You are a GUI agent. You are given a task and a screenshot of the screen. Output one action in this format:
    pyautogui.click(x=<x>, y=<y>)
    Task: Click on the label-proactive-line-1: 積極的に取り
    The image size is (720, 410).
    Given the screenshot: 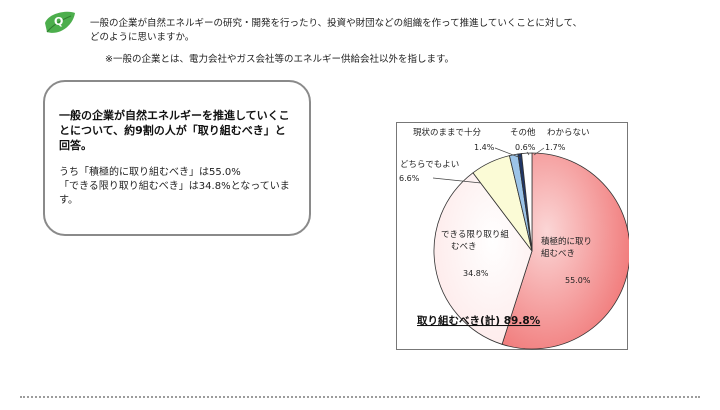 What is the action you would take?
    pyautogui.click(x=566, y=241)
    